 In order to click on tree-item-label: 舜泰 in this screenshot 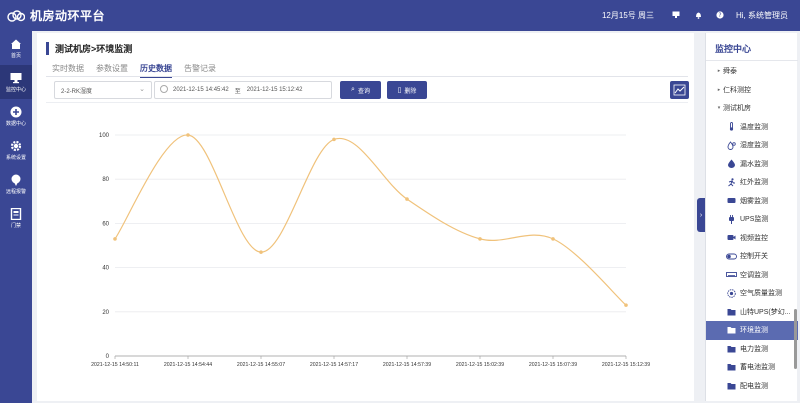, I will do `click(730, 72)`.